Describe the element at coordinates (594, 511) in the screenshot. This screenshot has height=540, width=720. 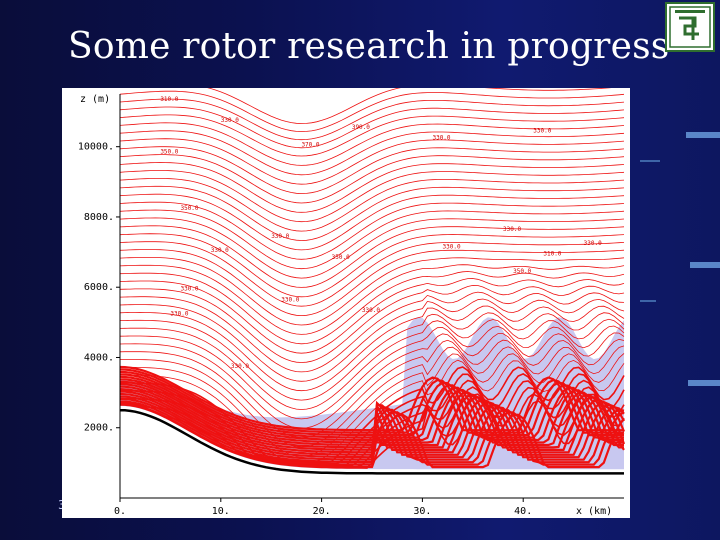
I see `x-axis-label: x (km)` at that location.